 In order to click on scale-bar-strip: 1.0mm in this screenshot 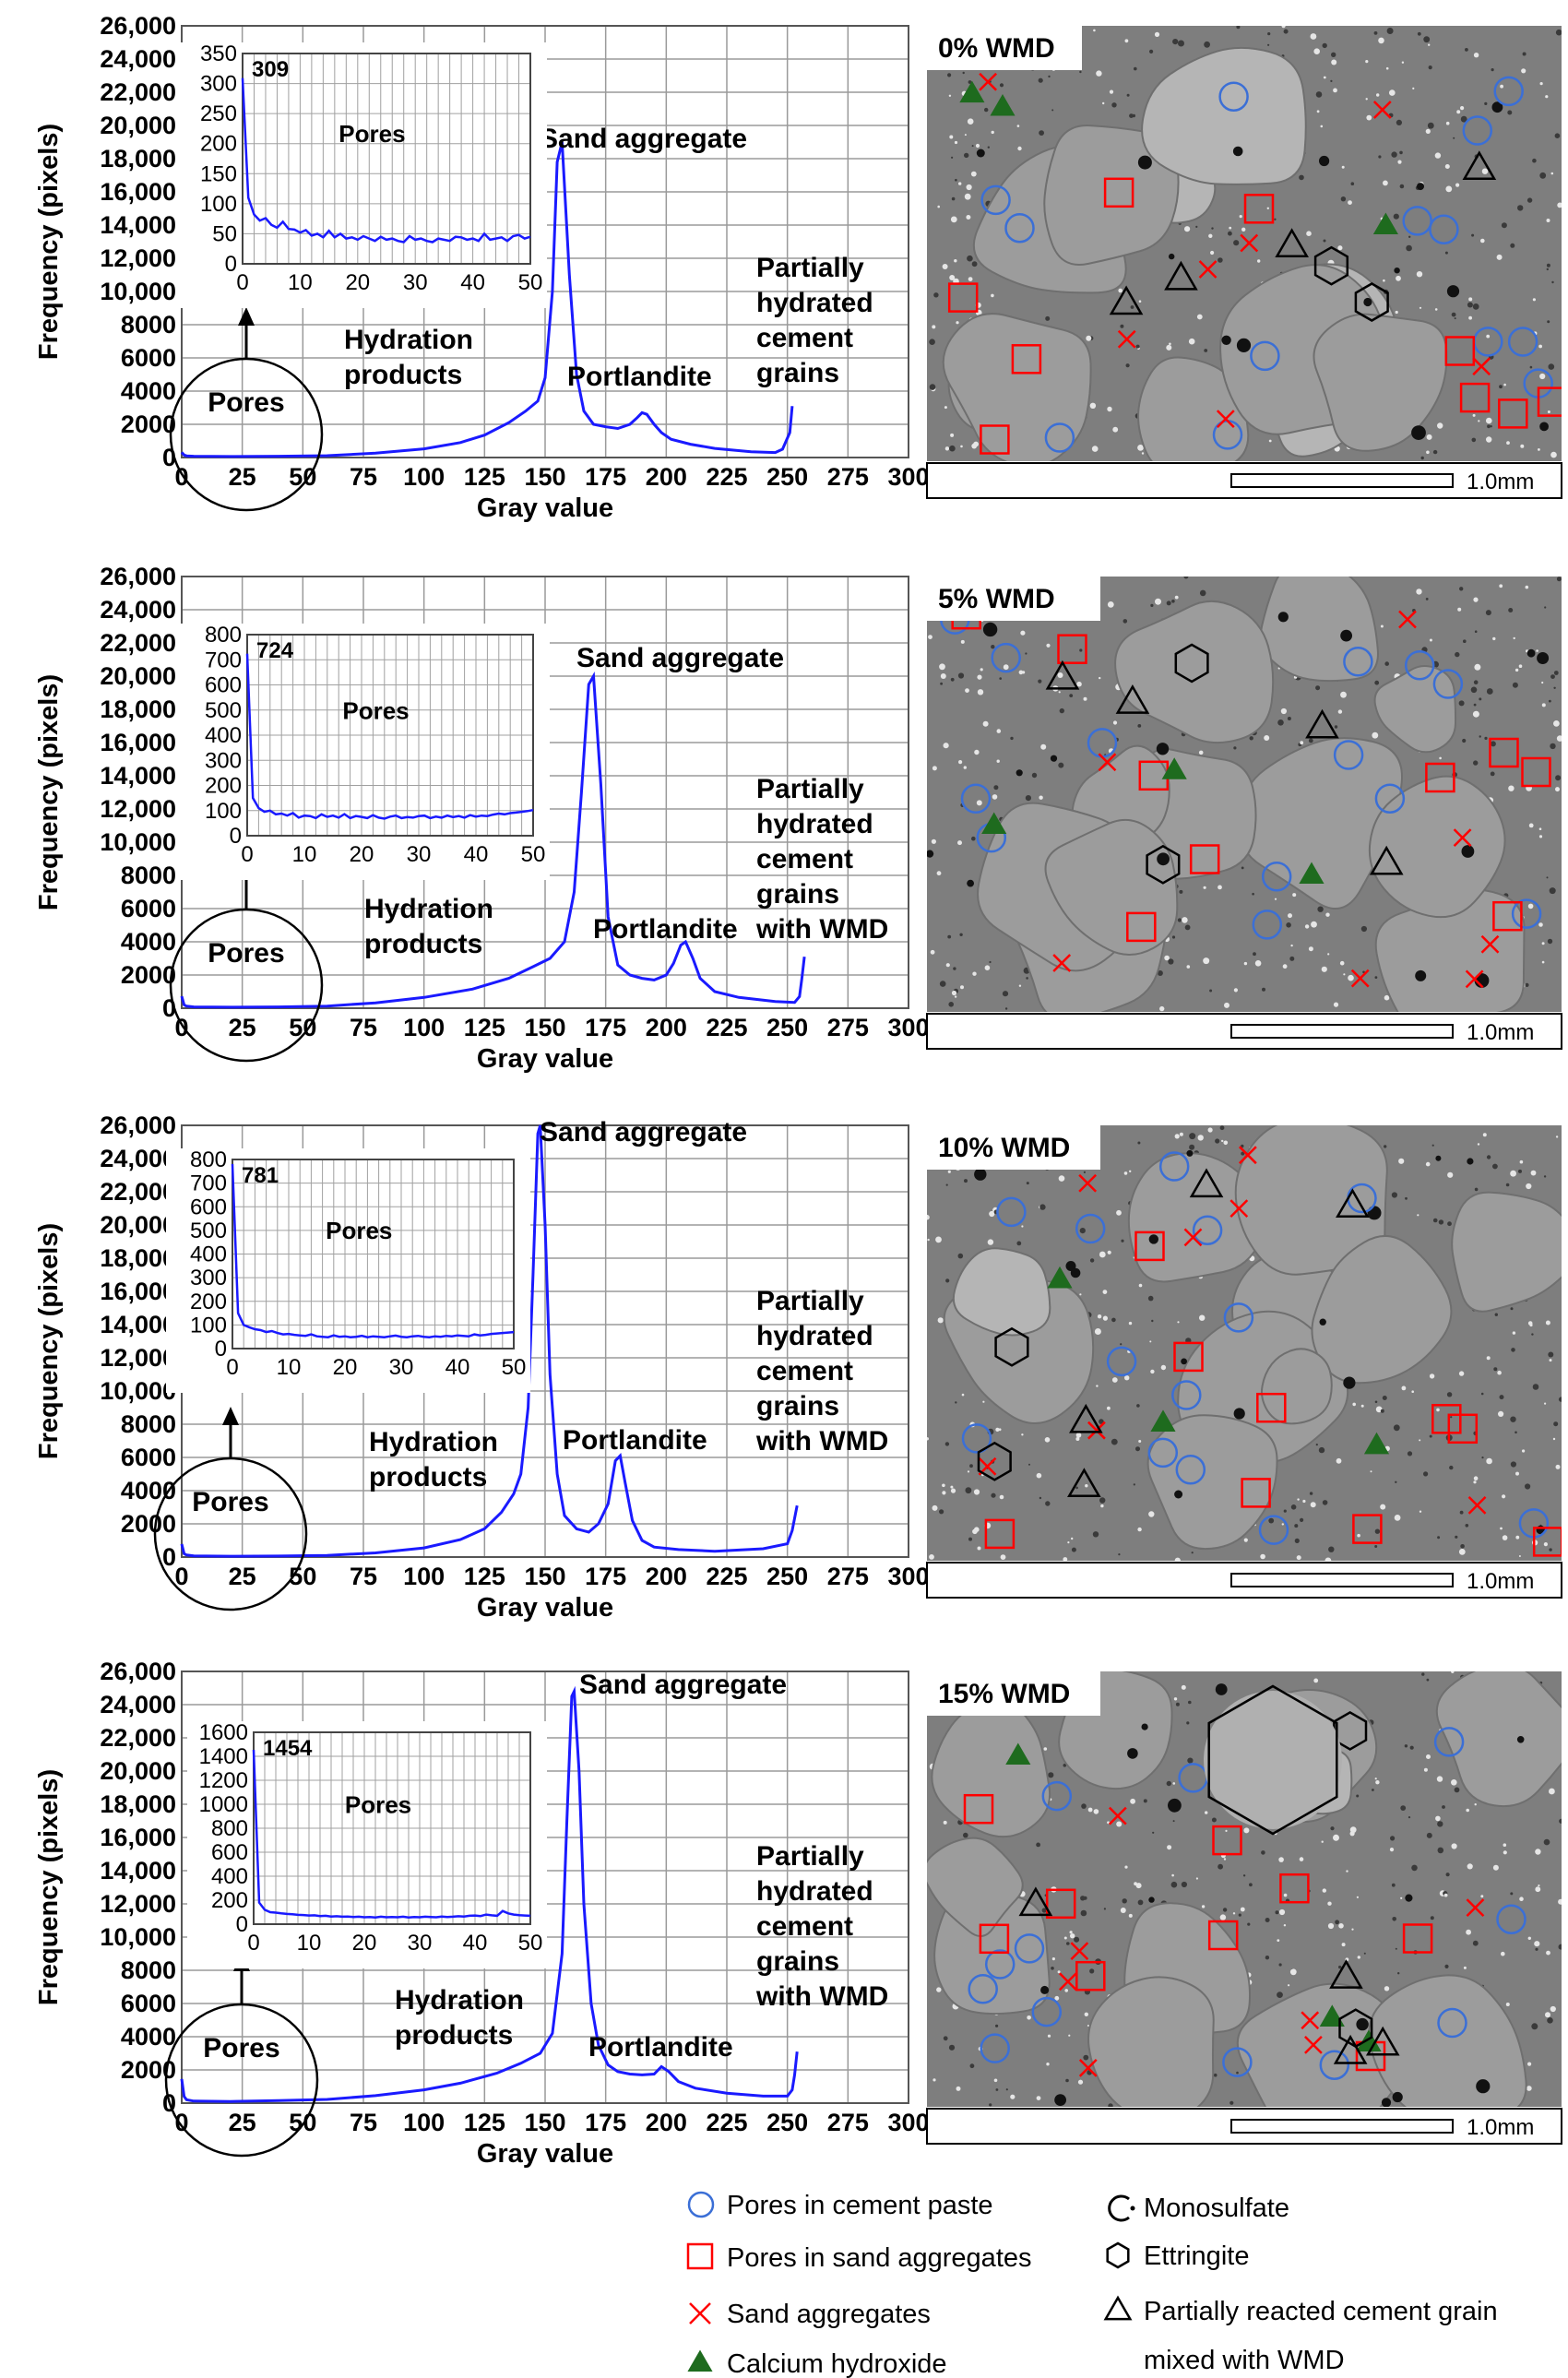, I will do `click(1244, 1031)`.